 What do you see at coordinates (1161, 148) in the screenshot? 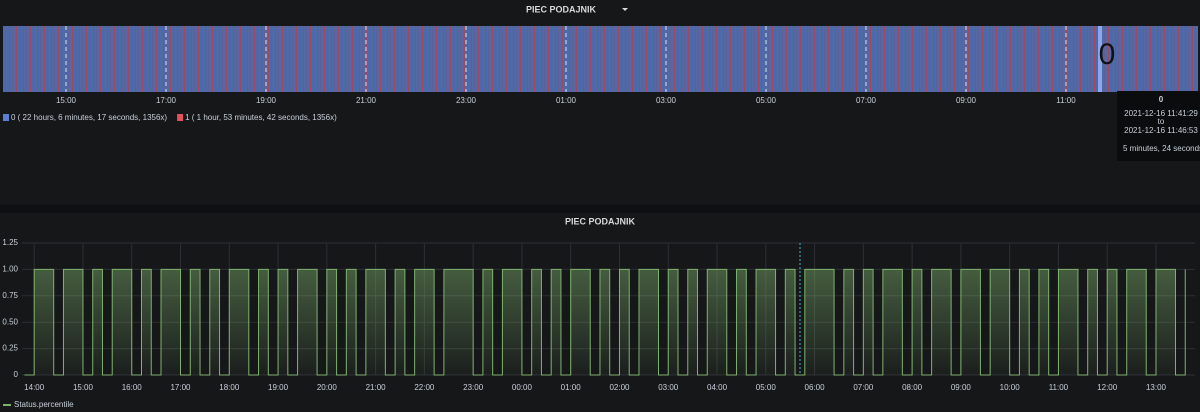
I see `tooltip-duration: 5 minutes, 24 seconds` at bounding box center [1161, 148].